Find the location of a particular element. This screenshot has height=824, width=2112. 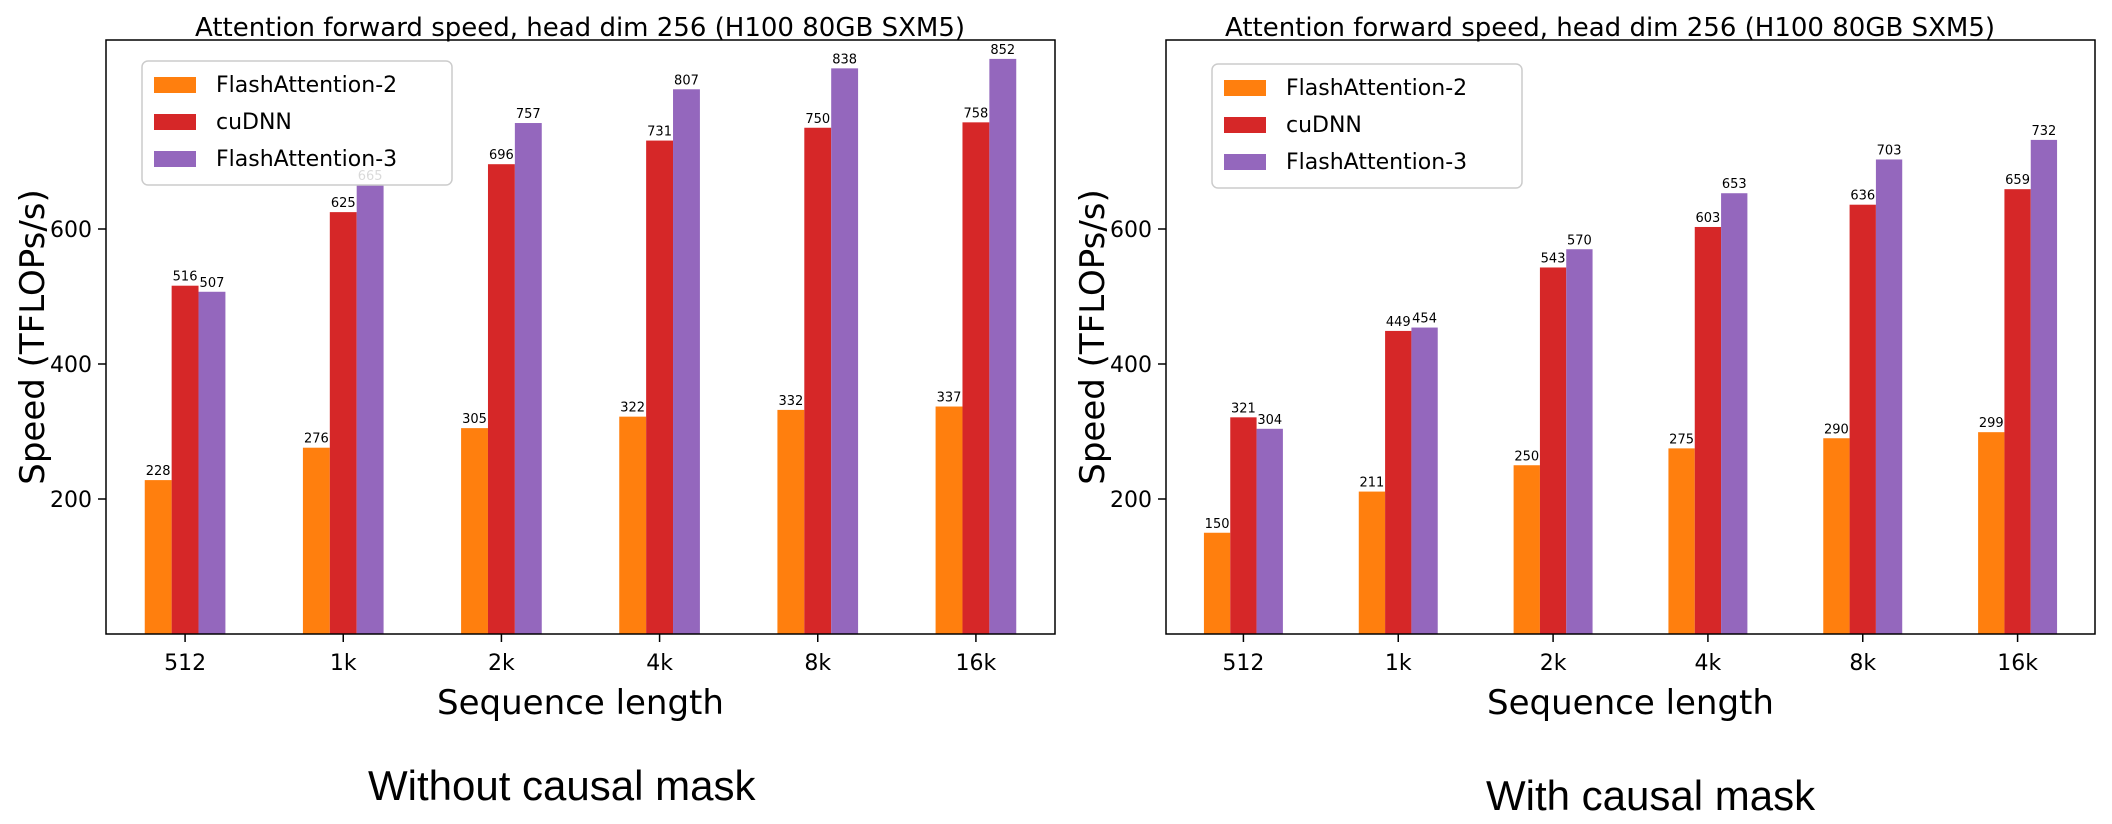

data-label-flashattention-2-1k: 276 is located at coordinates (316, 439).